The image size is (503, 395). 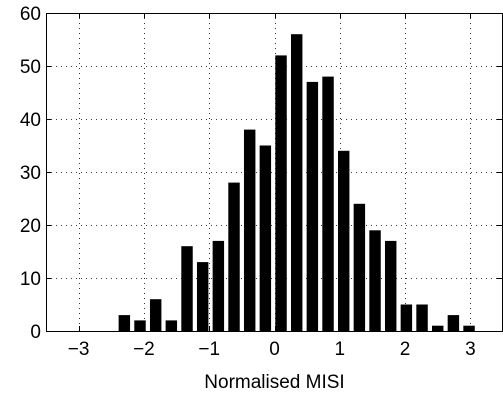 I want to click on y-tick-label: 50, so click(x=30, y=67).